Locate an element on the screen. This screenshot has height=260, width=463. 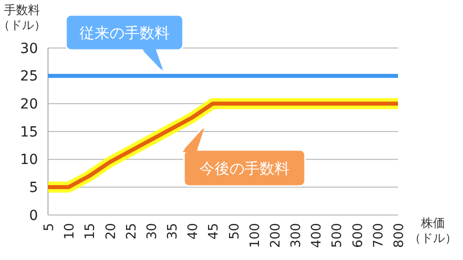
y-tick-label: 10 is located at coordinates (29, 160).